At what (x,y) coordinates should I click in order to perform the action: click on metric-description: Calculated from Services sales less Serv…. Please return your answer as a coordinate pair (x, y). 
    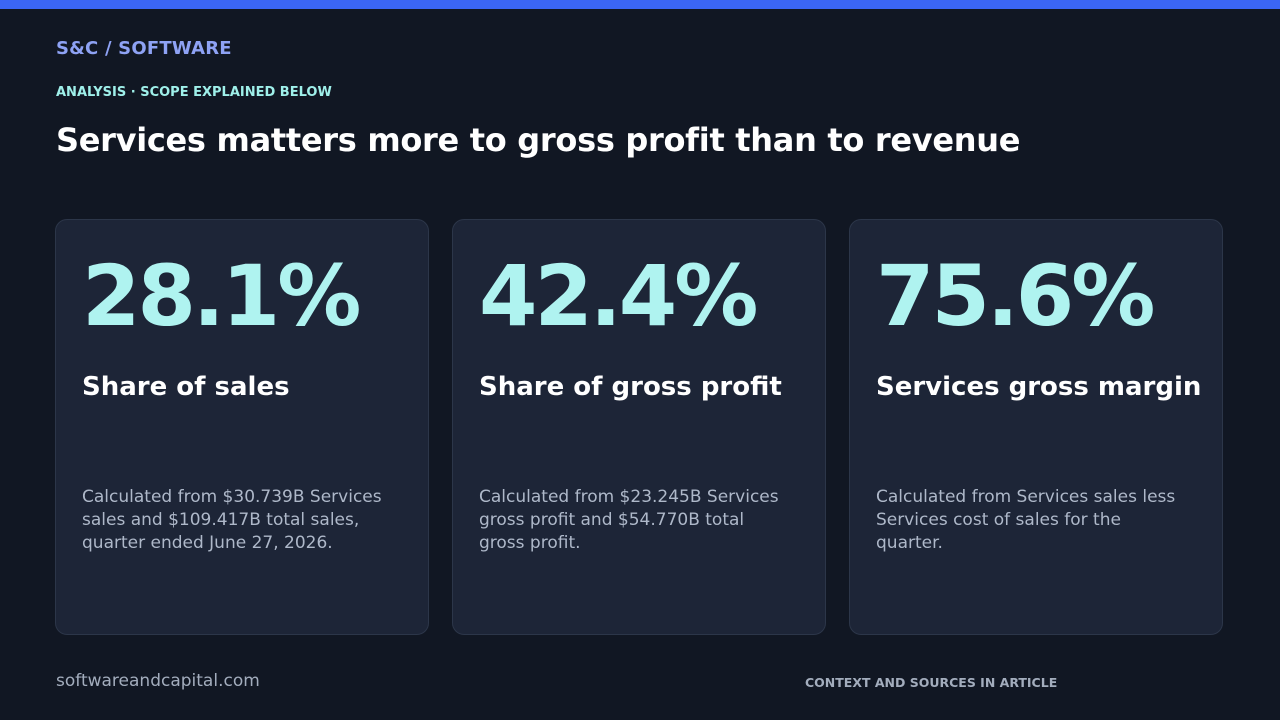
    Looking at the image, I should click on (1026, 520).